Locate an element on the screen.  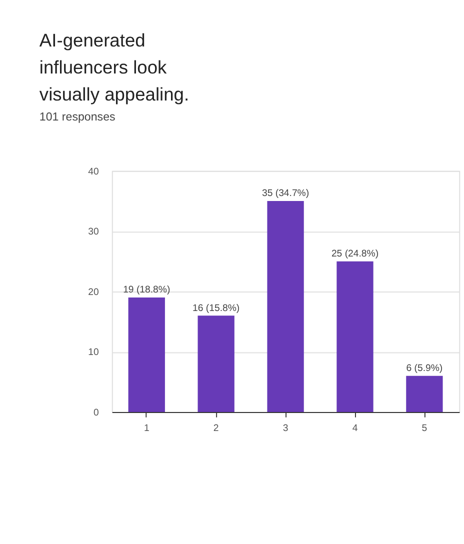
y-tick-label: 30 is located at coordinates (93, 232).